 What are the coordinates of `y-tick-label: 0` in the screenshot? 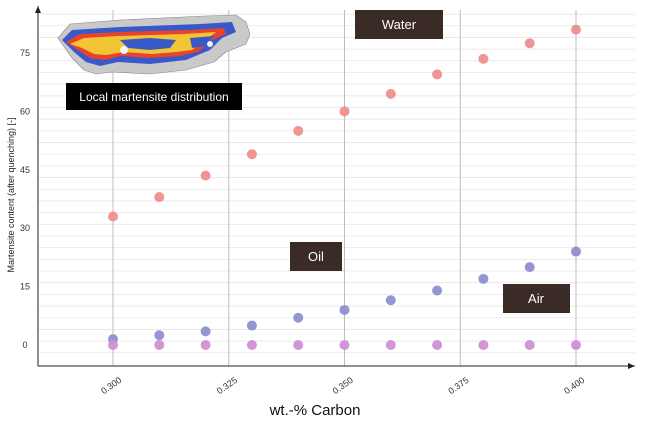 It's located at (24, 345).